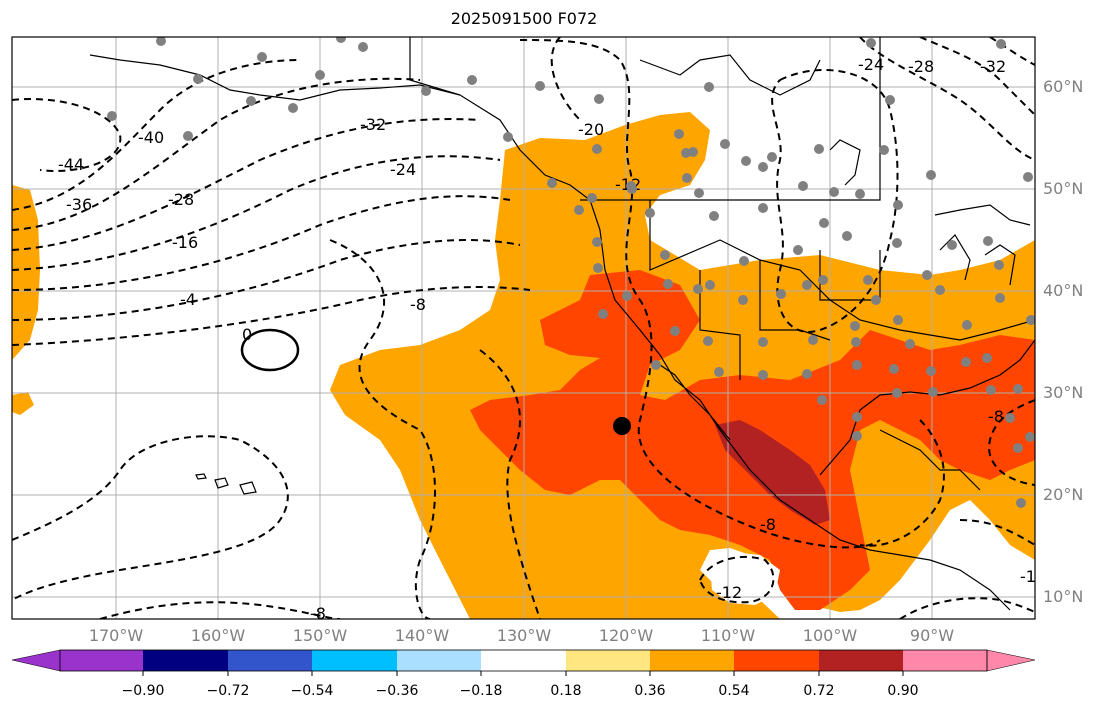 The image size is (1105, 712). Describe the element at coordinates (116, 635) in the screenshot. I see `lon-label: 170°W` at that location.